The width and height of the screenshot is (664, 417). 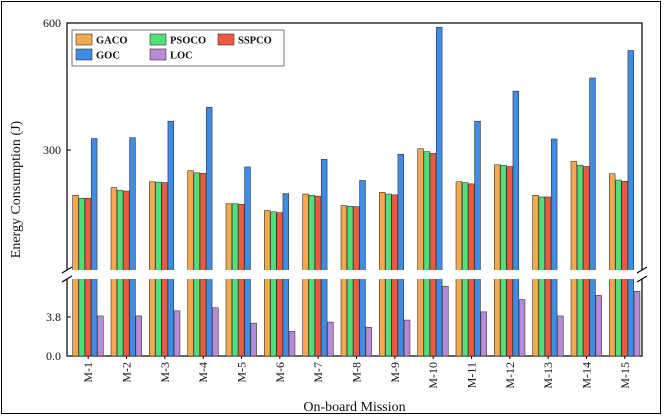 What do you see at coordinates (84, 39) in the screenshot?
I see `legend-swatch-gaco` at bounding box center [84, 39].